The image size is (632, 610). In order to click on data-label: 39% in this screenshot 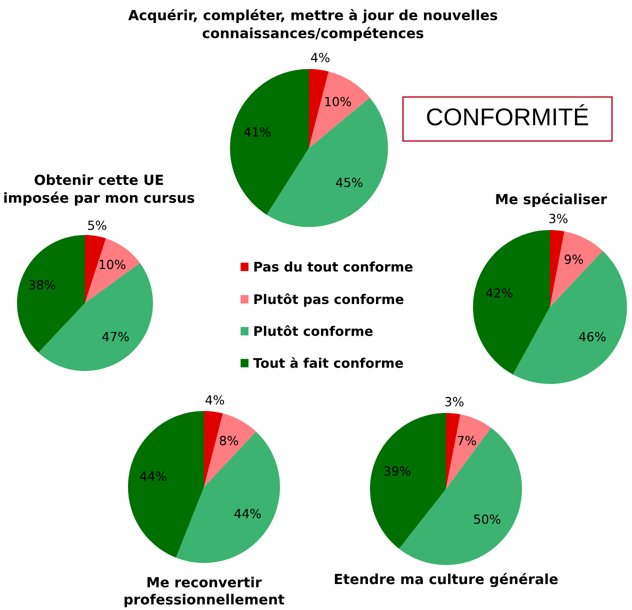, I will do `click(397, 471)`.